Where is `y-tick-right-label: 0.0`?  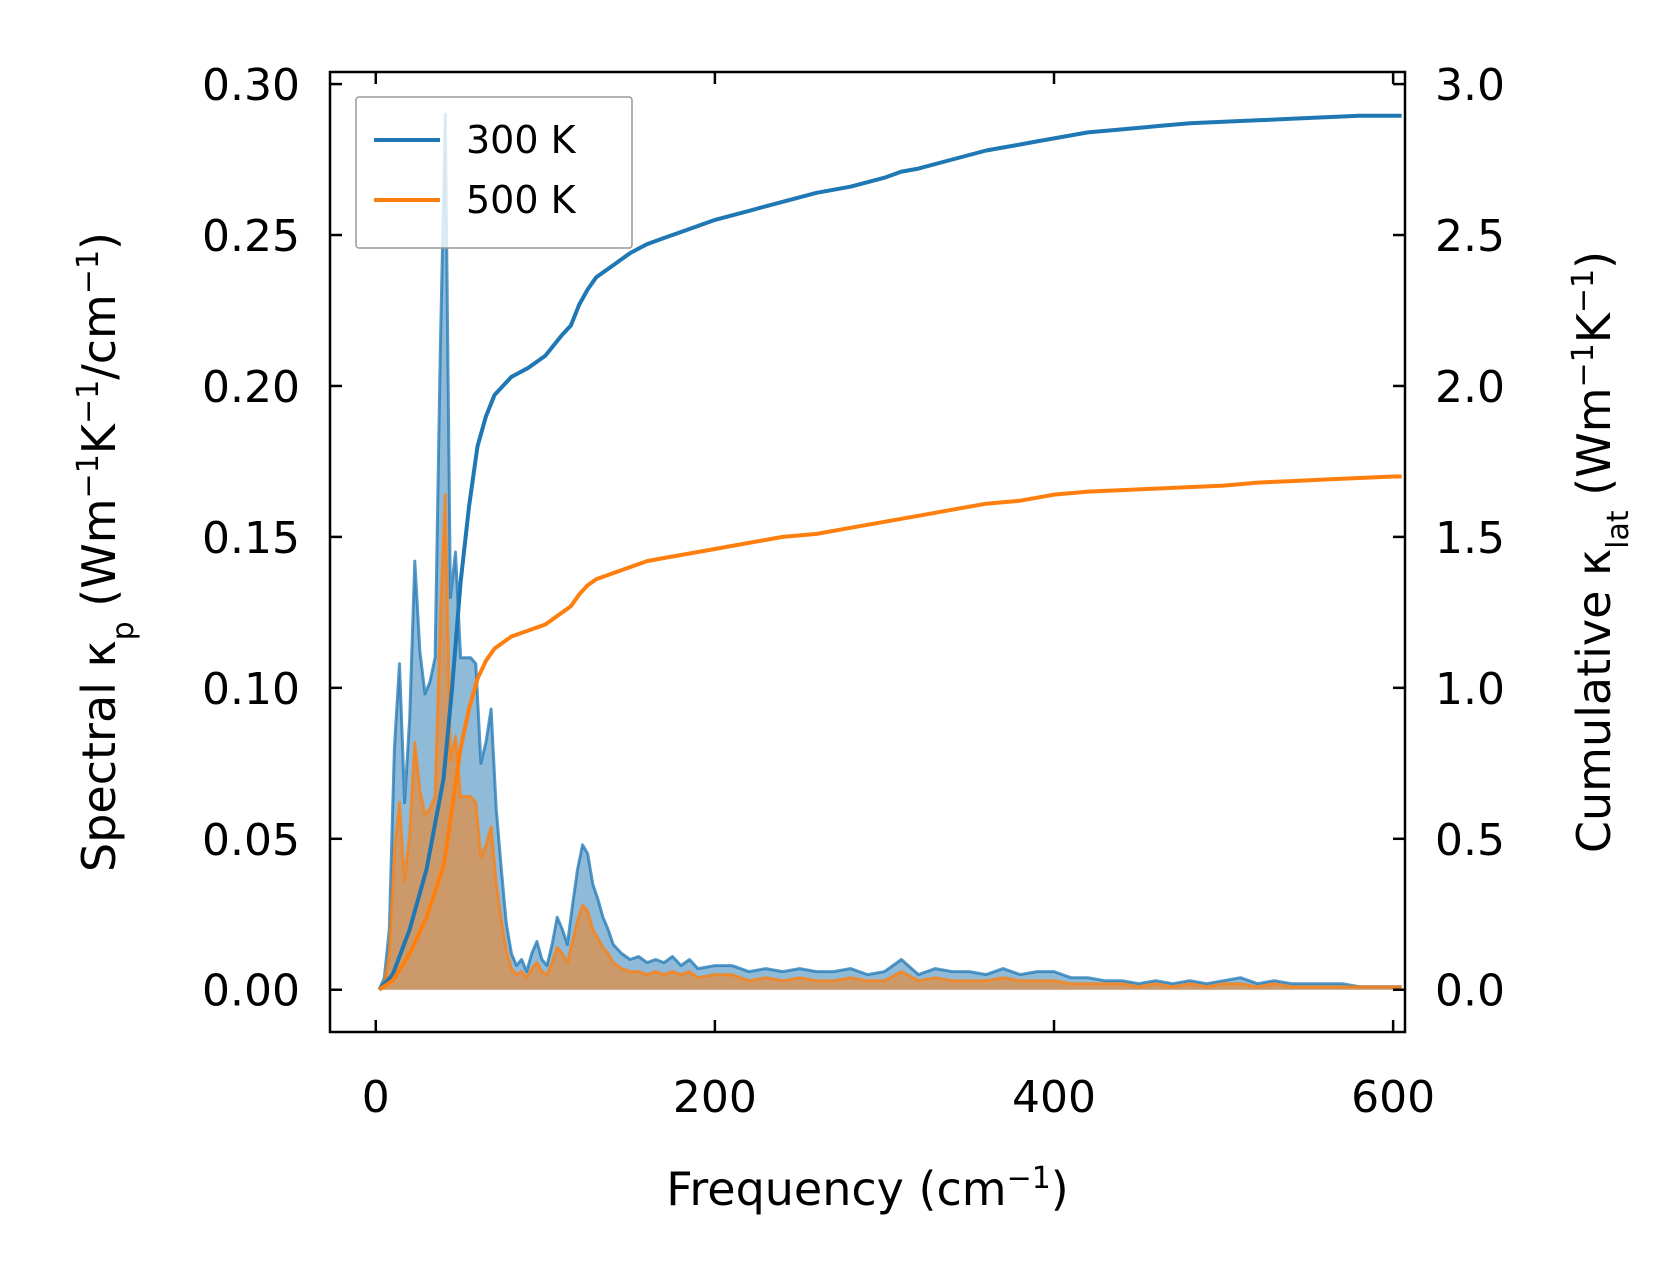 y-tick-right-label: 0.0 is located at coordinates (1470, 991).